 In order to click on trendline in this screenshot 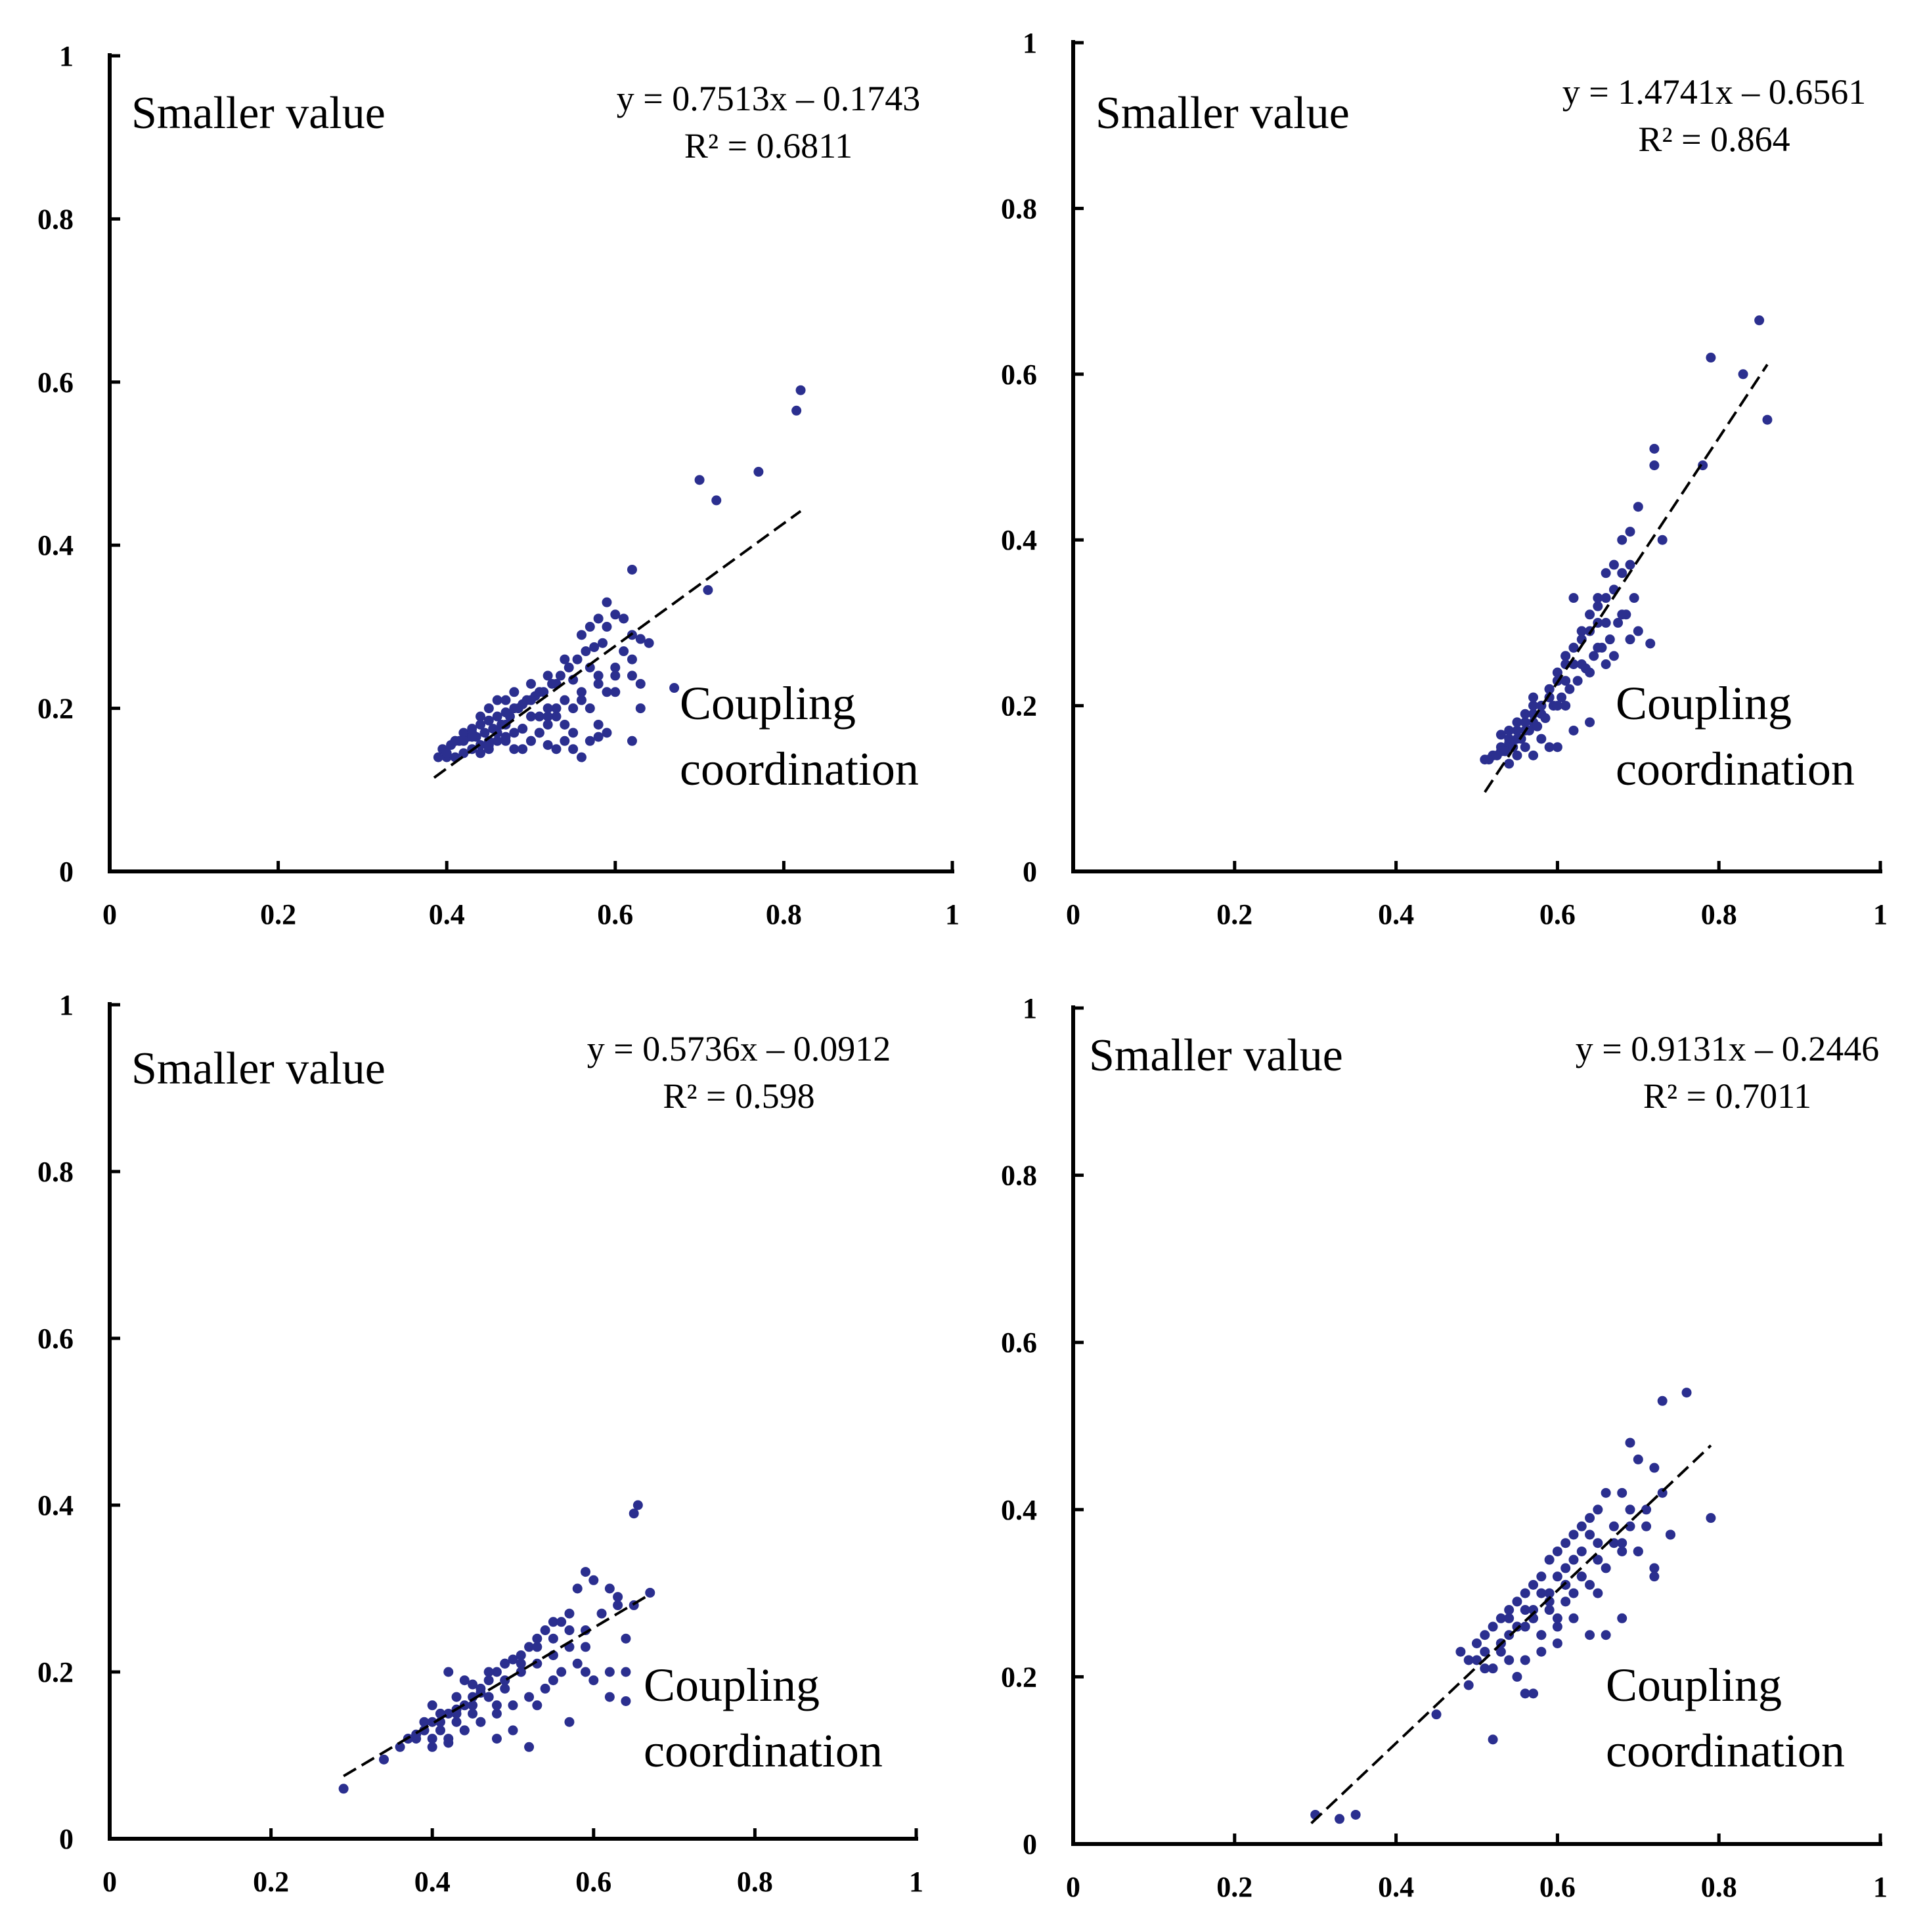, I will do `click(1511, 1634)`.